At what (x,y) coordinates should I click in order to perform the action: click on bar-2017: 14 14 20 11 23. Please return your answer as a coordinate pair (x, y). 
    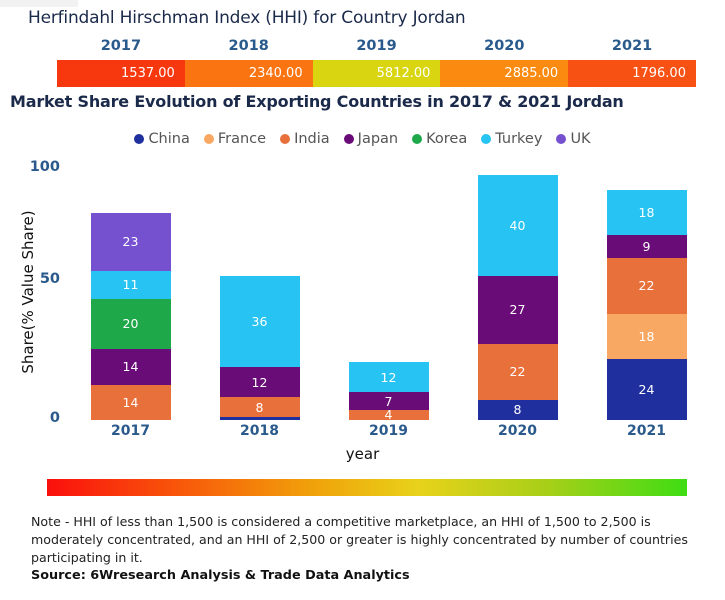
    Looking at the image, I should click on (130, 316).